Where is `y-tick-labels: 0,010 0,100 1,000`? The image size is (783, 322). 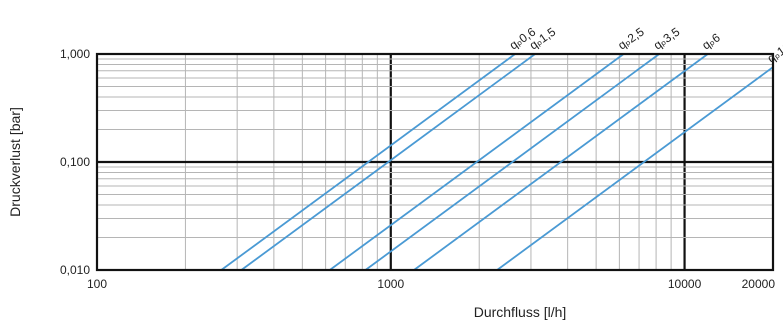
y-tick-labels: 0,010 0,100 1,000 is located at coordinates (75, 162).